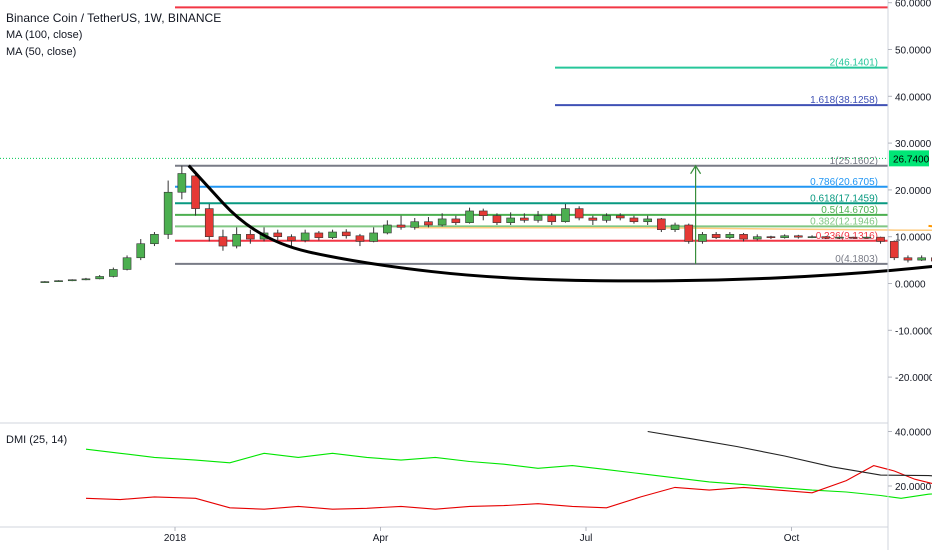 This screenshot has height=550, width=932. Describe the element at coordinates (913, 5) in the screenshot. I see `price-axis-label: 60.0000` at that location.